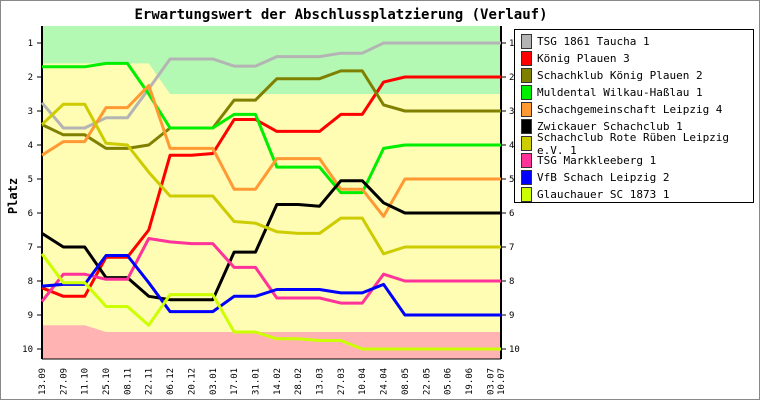 The image size is (760, 400). Describe the element at coordinates (30, 112) in the screenshot. I see `y-tick-label: 3` at that location.